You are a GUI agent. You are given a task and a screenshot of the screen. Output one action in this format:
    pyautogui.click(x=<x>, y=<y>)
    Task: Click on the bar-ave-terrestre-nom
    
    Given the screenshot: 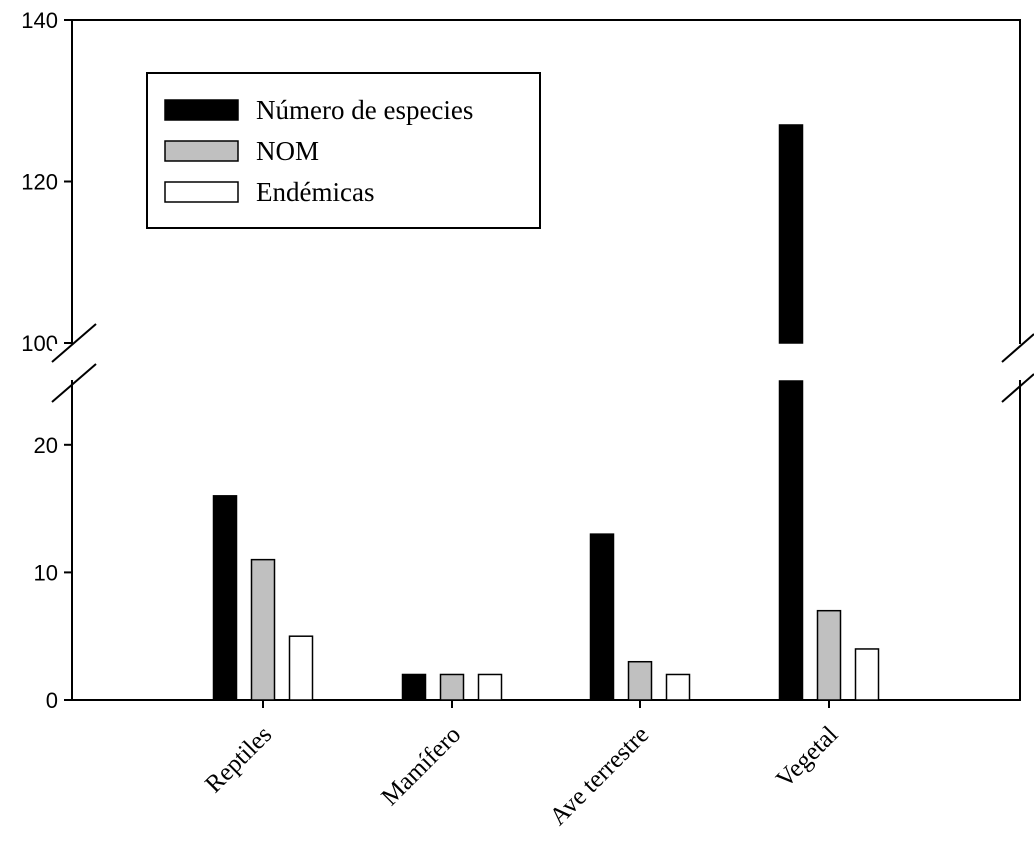 What is the action you would take?
    pyautogui.click(x=640, y=680)
    